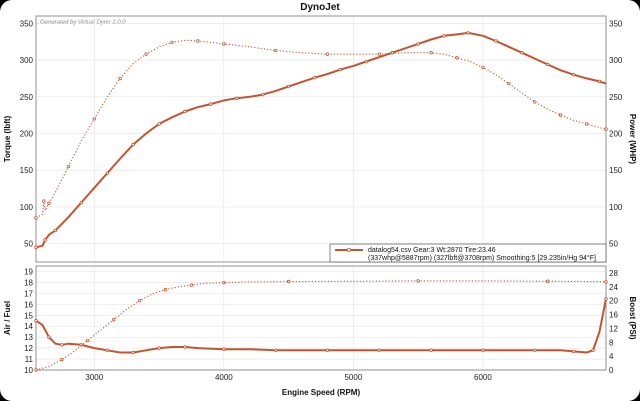 The height and width of the screenshot is (401, 640). Describe the element at coordinates (320, 7) in the screenshot. I see `chart-title: DynoJet` at that location.